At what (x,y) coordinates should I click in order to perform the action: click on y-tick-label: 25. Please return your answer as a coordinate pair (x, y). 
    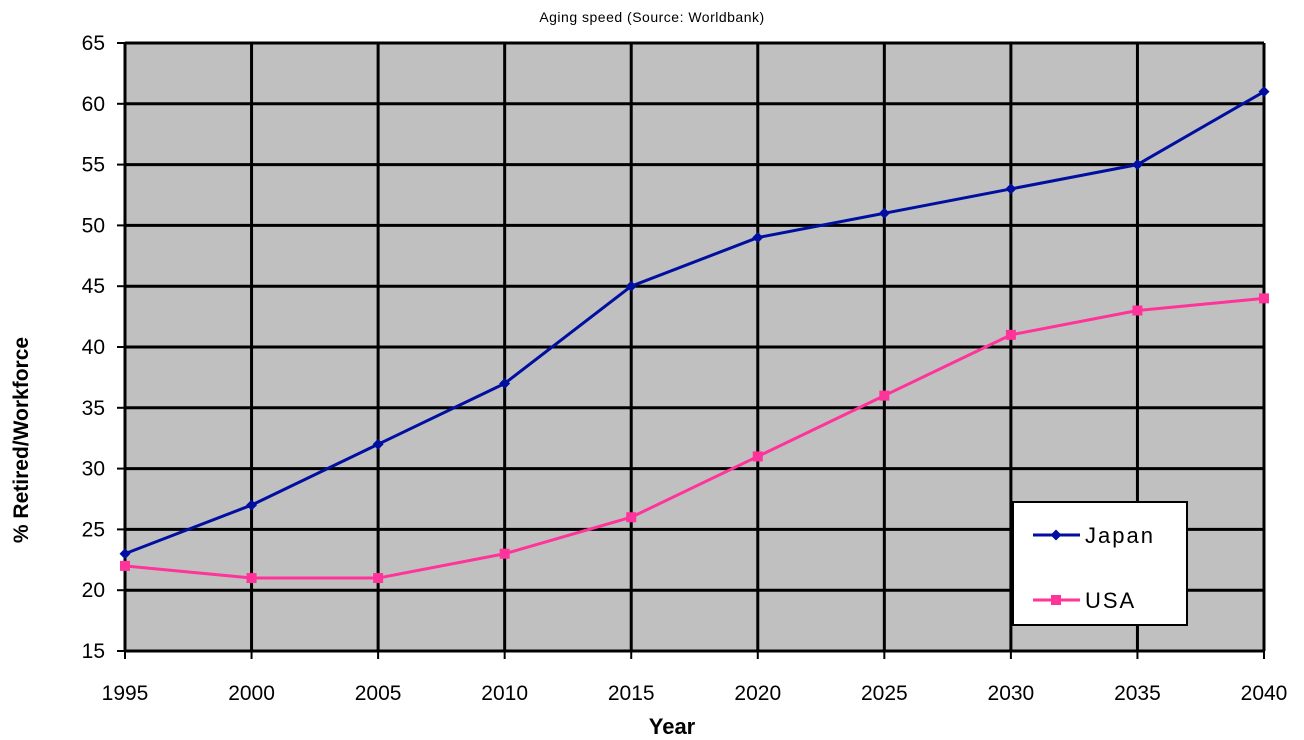
    Looking at the image, I should click on (93, 529).